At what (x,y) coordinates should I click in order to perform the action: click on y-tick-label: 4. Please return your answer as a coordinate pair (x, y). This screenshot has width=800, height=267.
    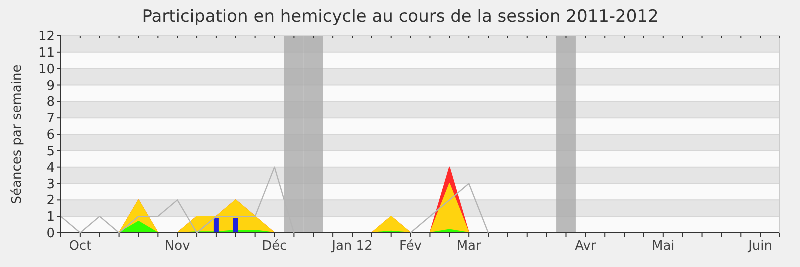
    Looking at the image, I should click on (50, 168).